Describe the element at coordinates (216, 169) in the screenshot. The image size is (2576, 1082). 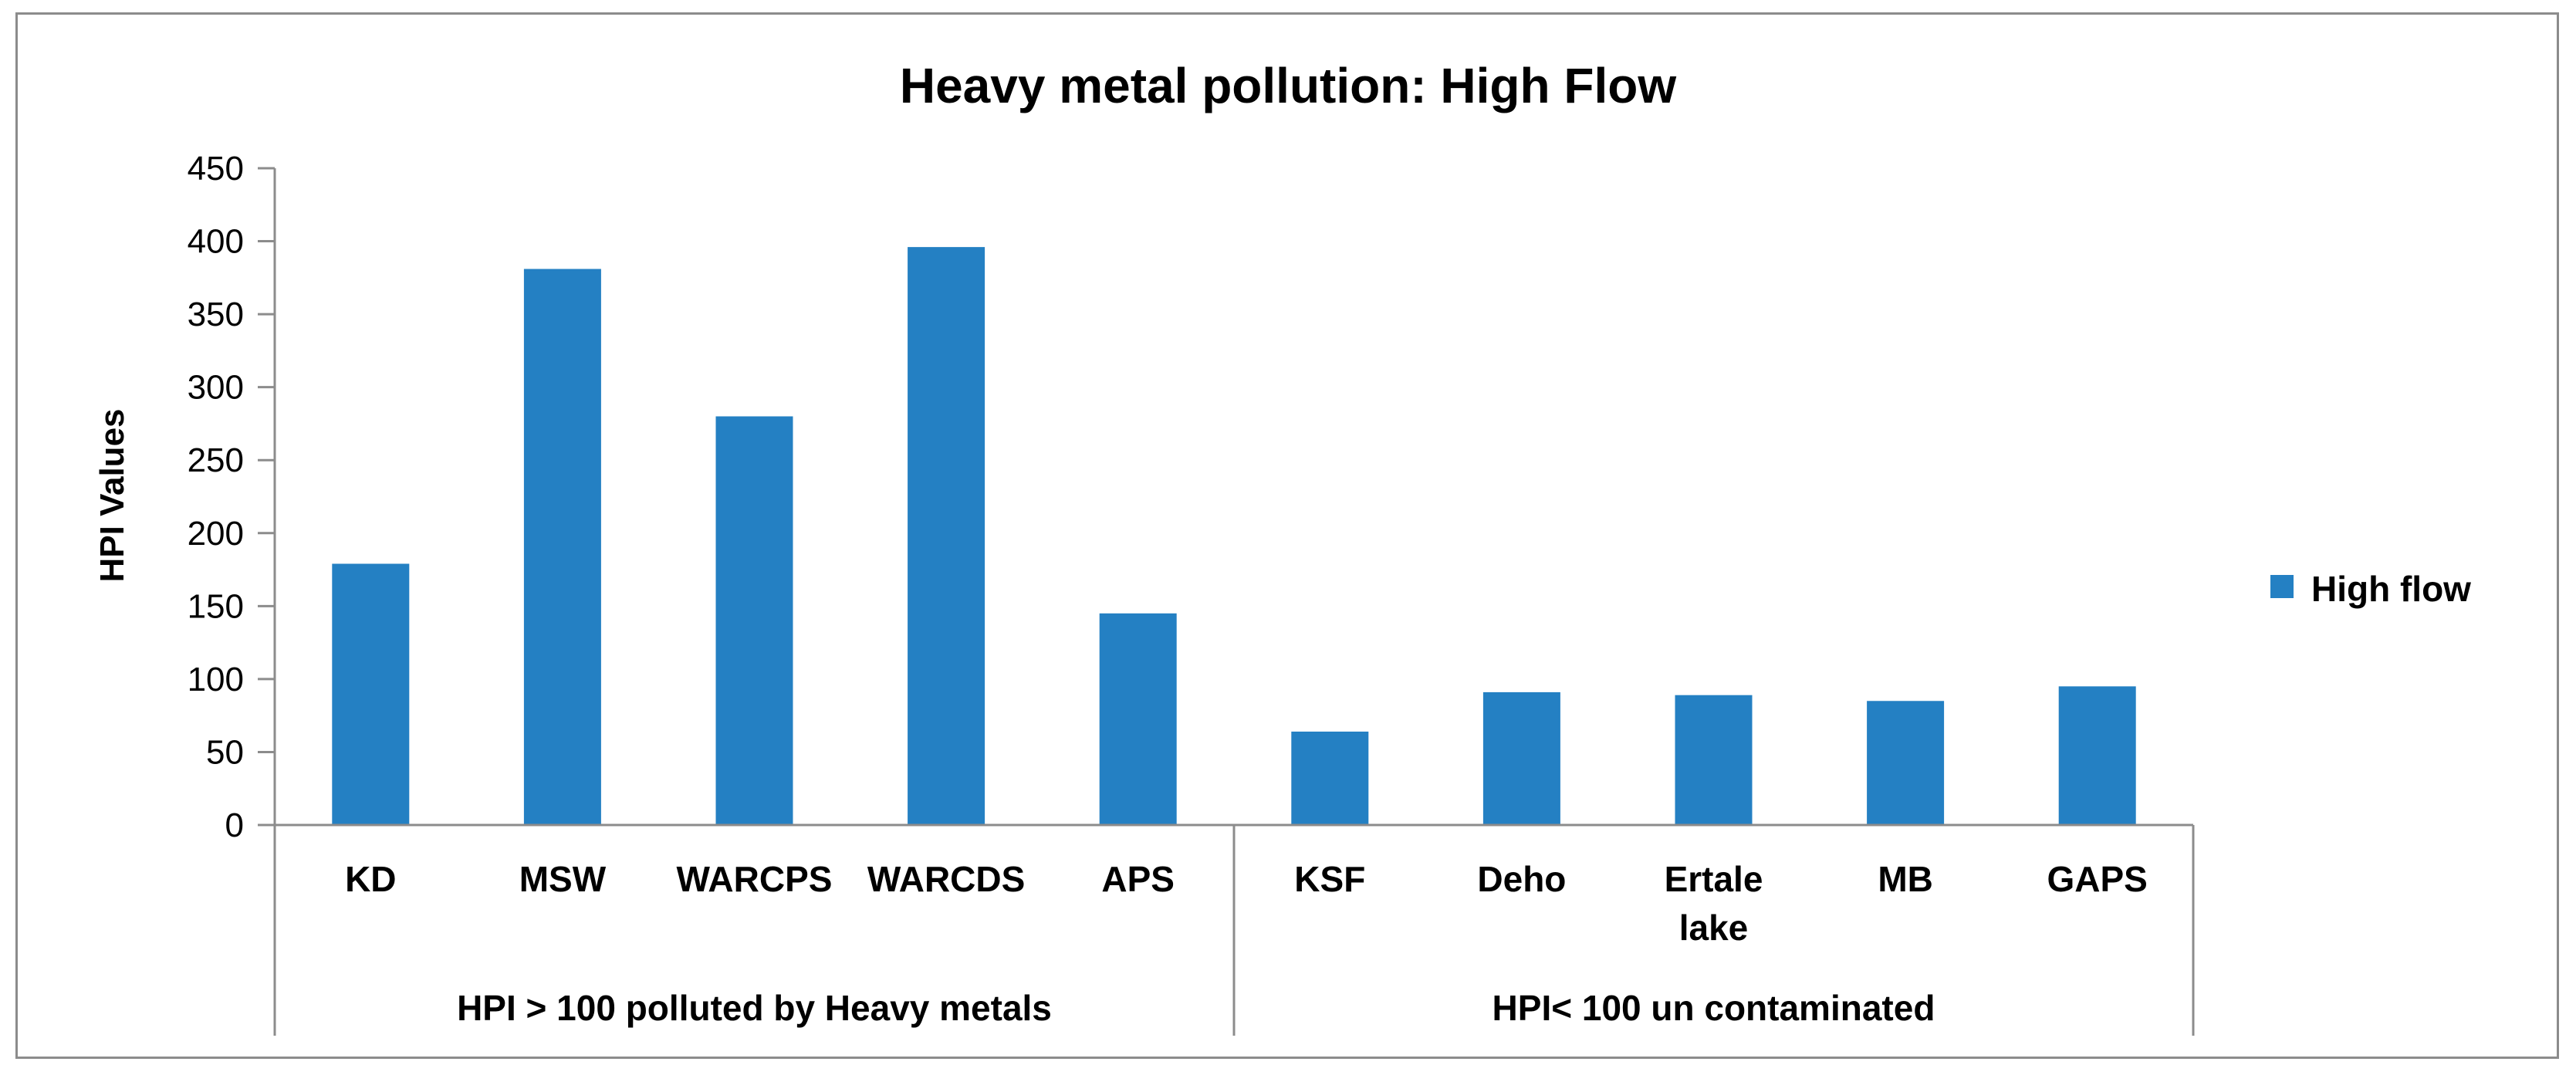
I see `y-tick-label: 450` at that location.